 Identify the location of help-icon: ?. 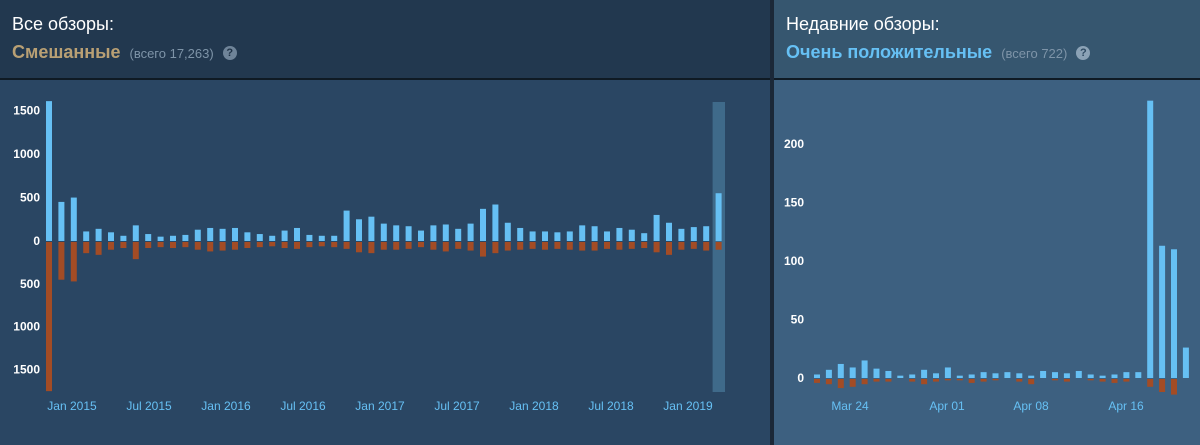
(1083, 53).